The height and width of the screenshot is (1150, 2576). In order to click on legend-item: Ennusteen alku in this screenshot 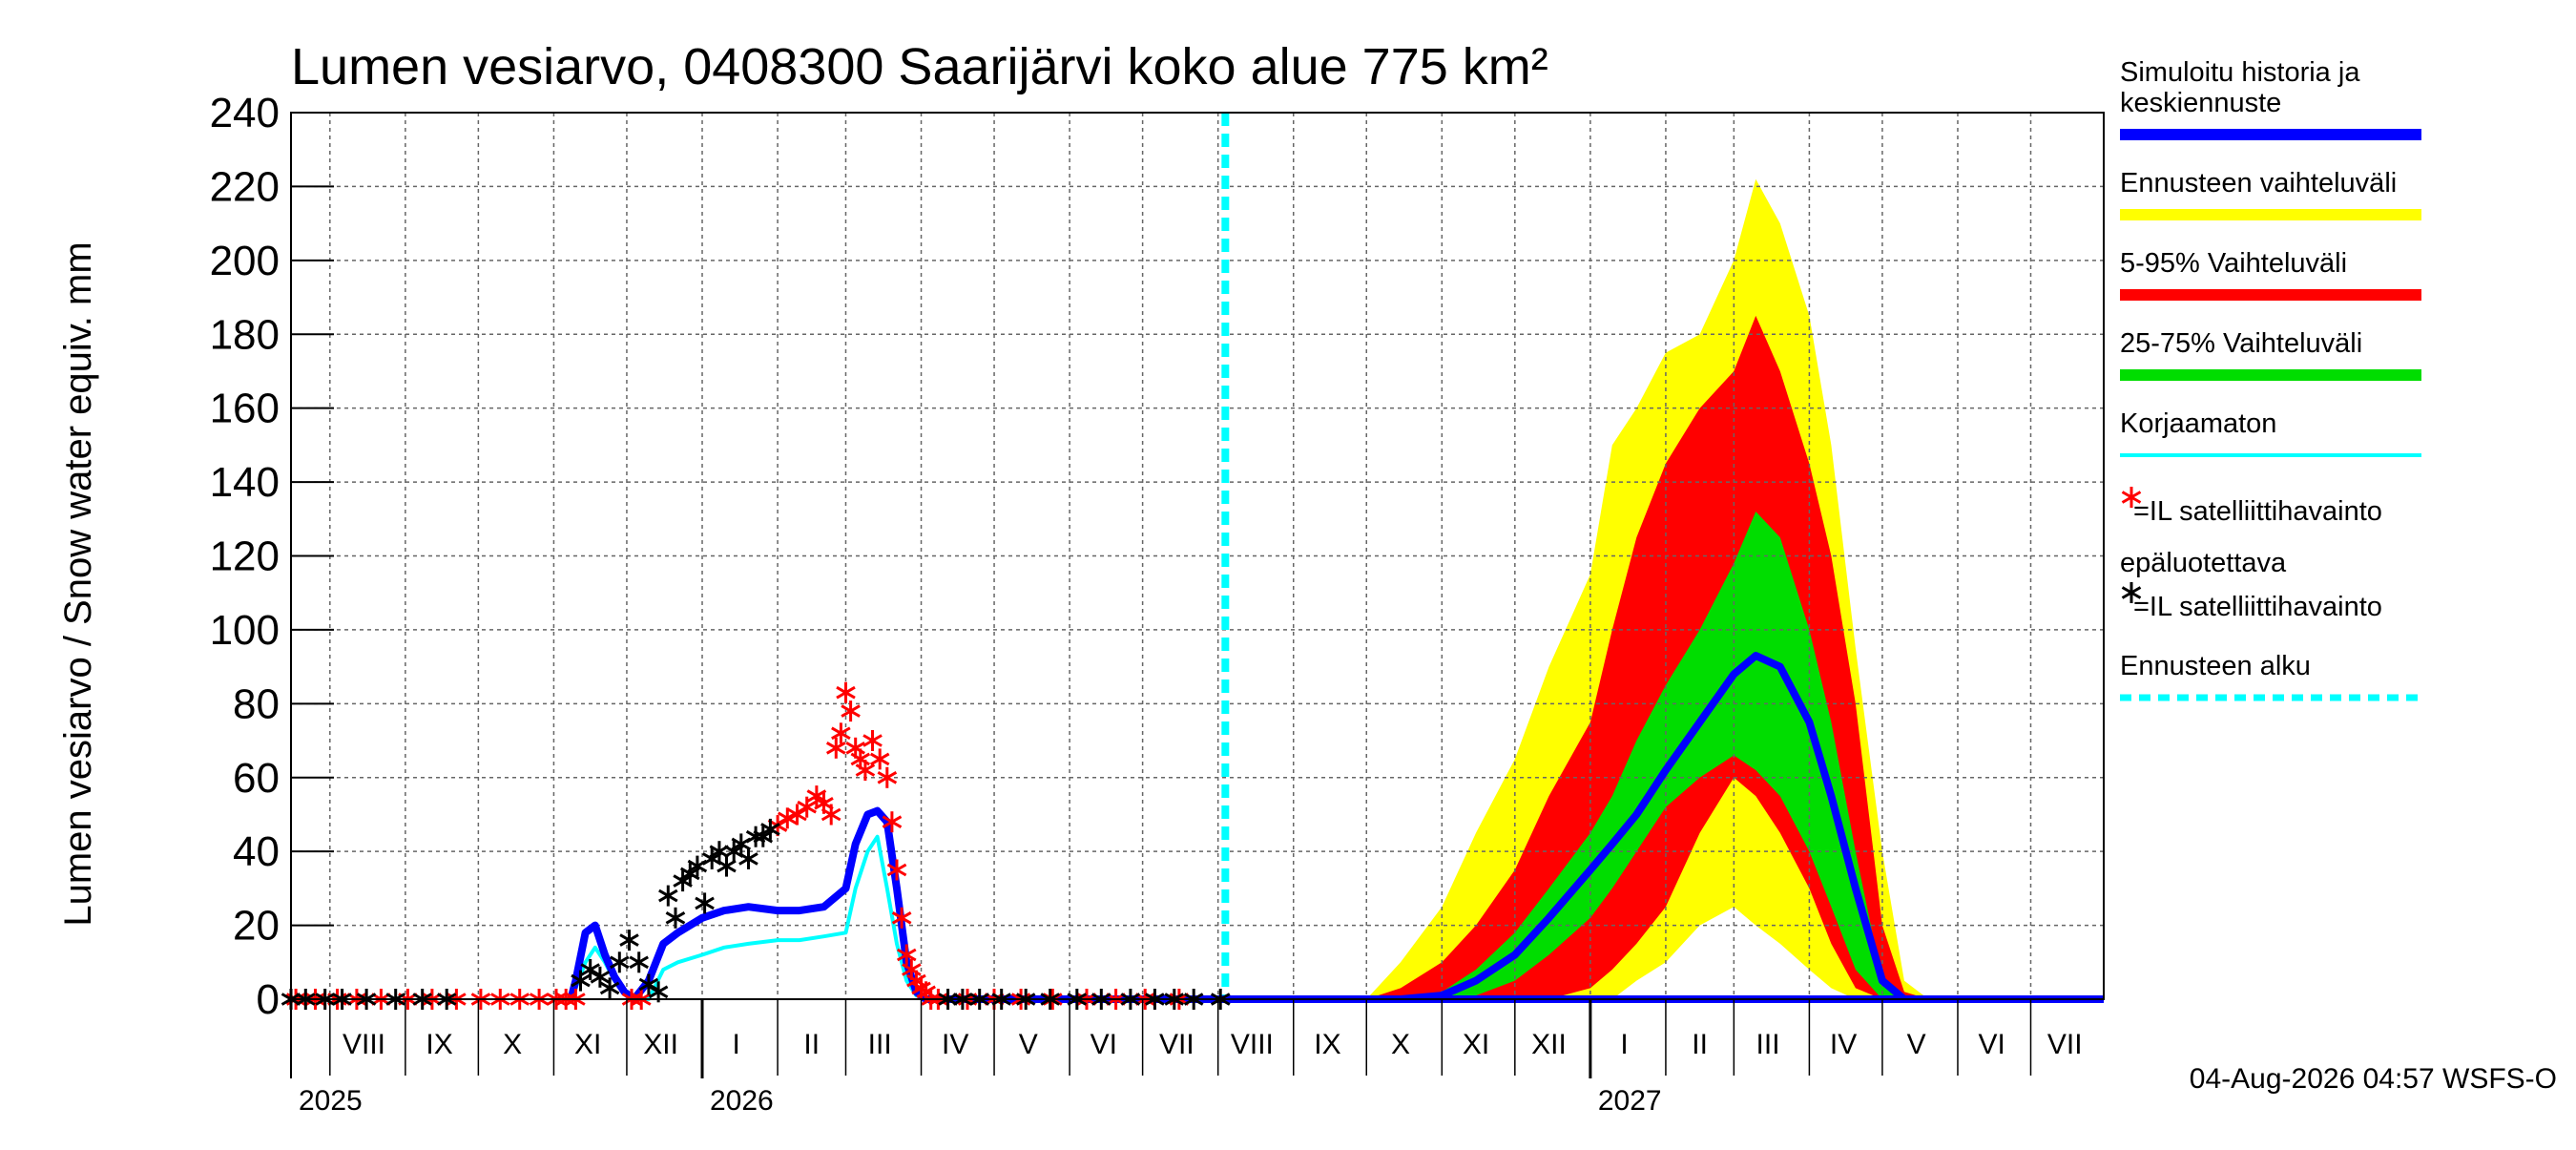, I will do `click(2270, 676)`.